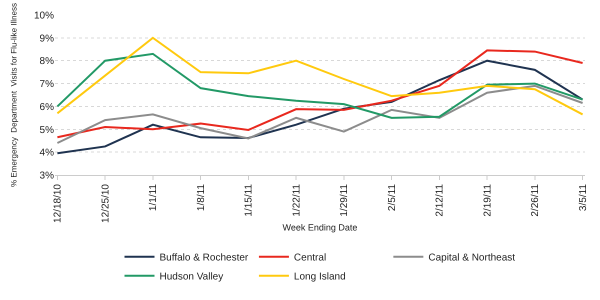 This screenshot has width=600, height=300. Describe the element at coordinates (583, 198) in the screenshot. I see `x-tick-label: 3/5/11` at that location.